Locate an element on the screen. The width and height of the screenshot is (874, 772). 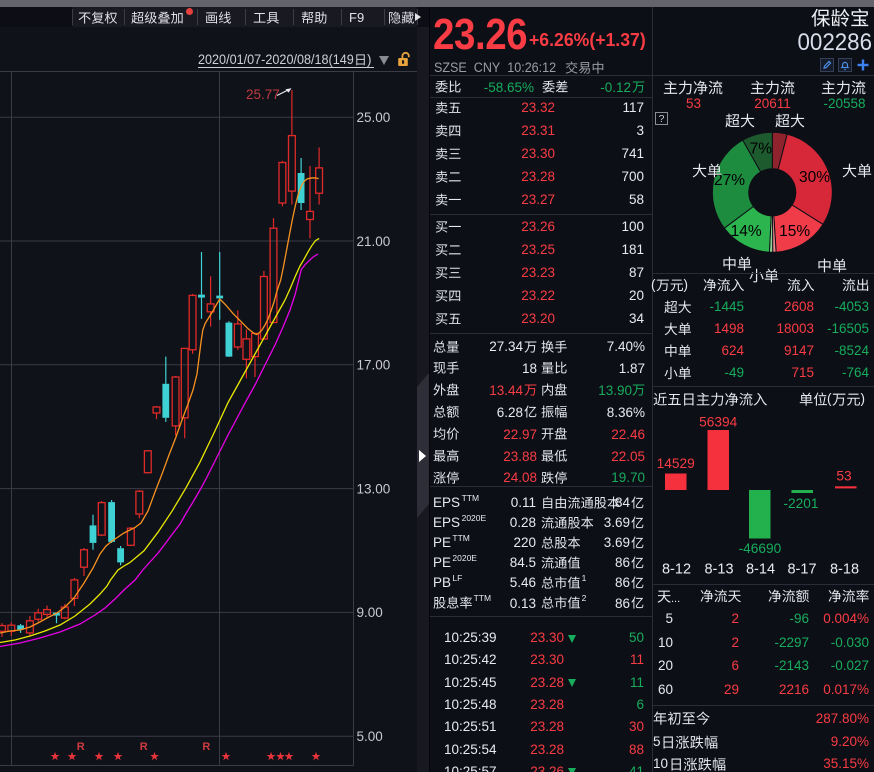
svg-text: 9.00 is located at coordinates (370, 612).